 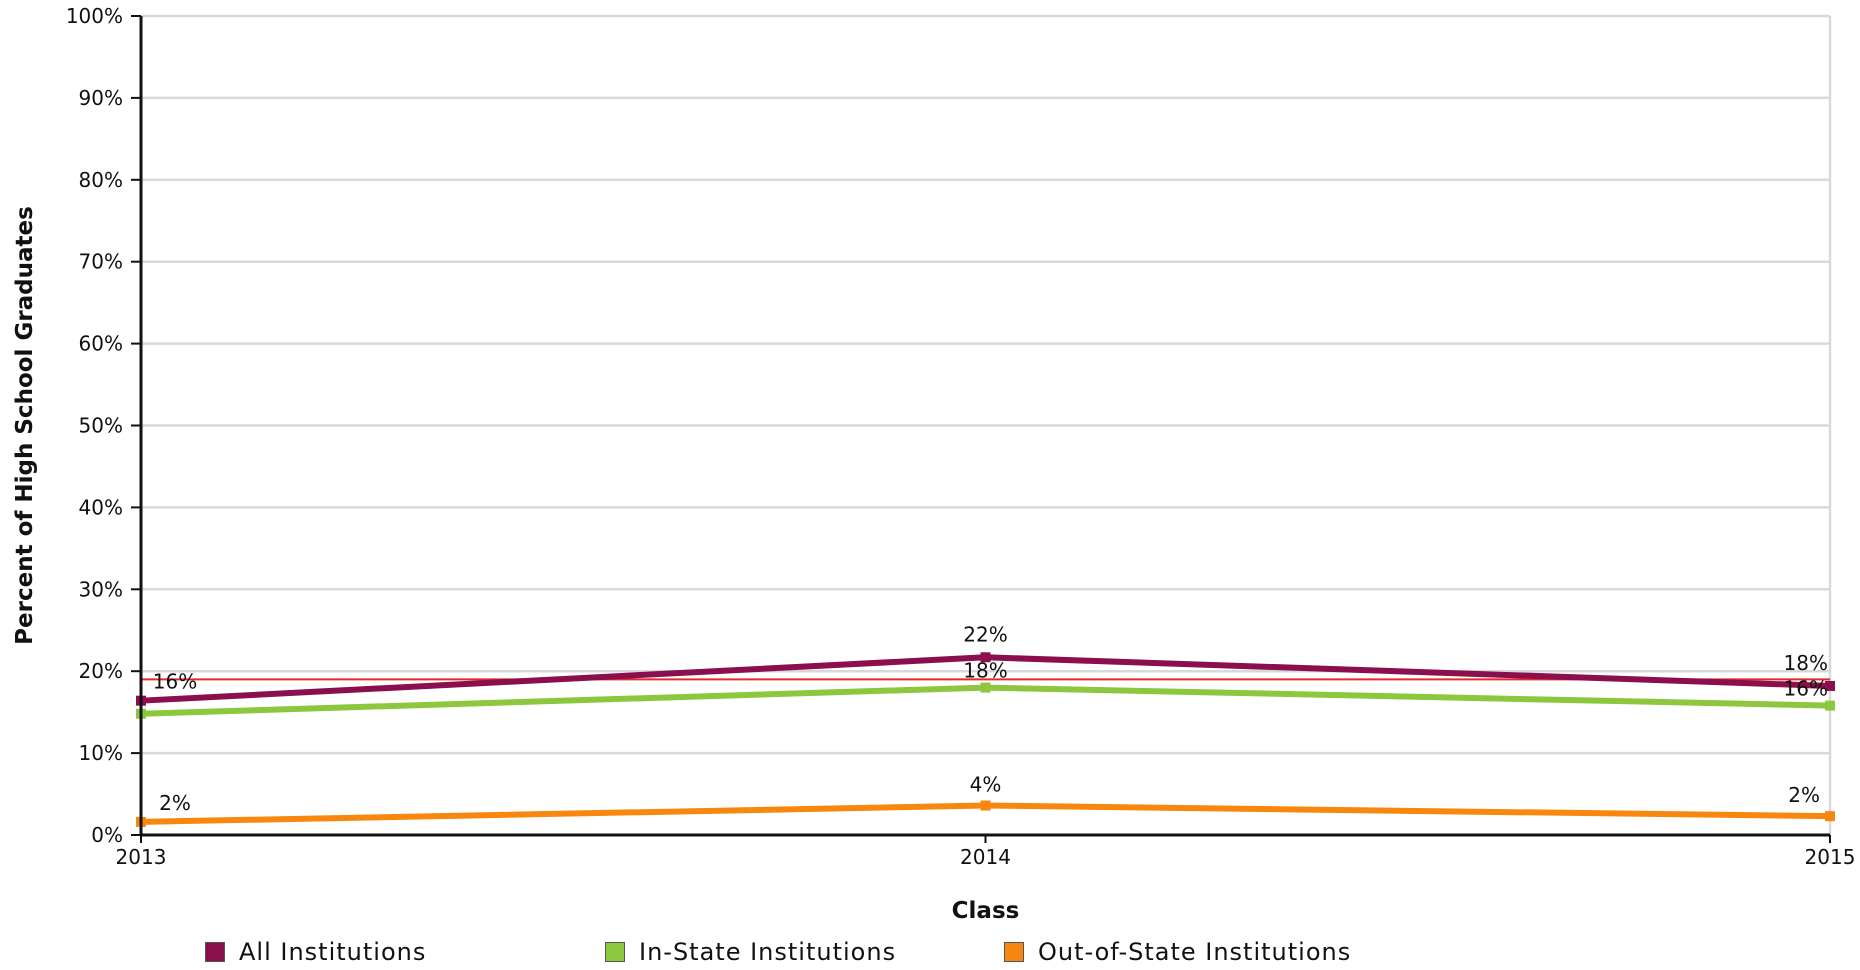 What do you see at coordinates (101, 98) in the screenshot?
I see `y-tick-label: 90%` at bounding box center [101, 98].